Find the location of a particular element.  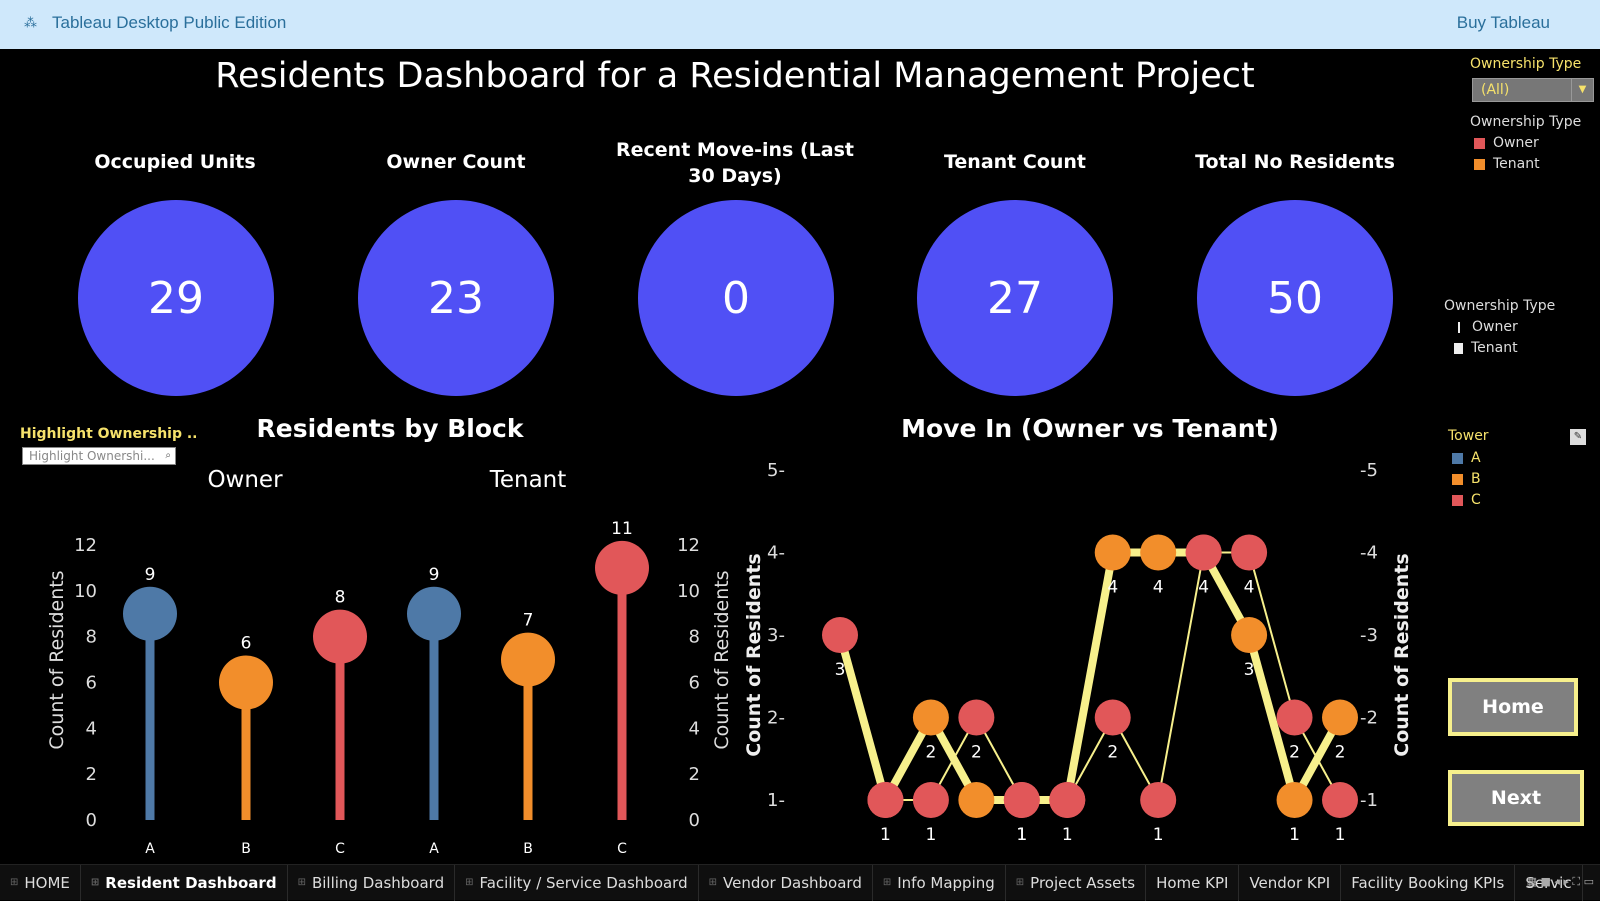

app-title: Tableau Desktop Public Edition is located at coordinates (169, 22).